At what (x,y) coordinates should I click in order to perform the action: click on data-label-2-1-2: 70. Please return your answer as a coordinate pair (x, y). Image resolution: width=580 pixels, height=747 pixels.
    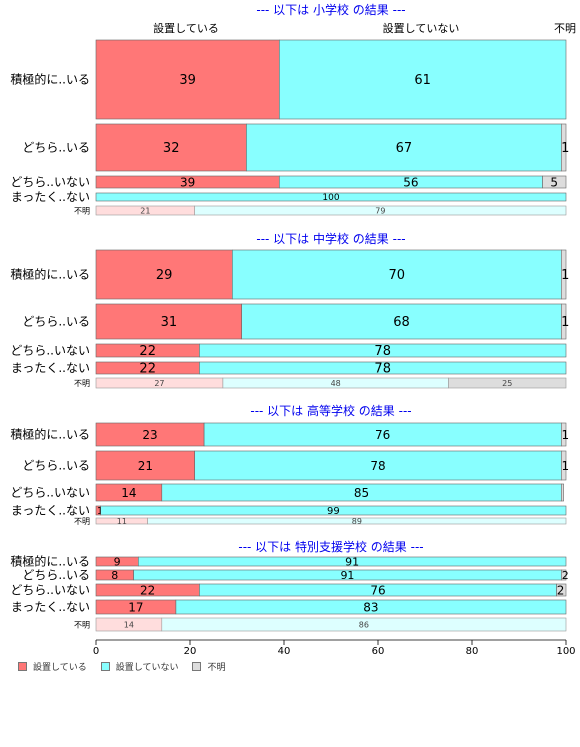
    Looking at the image, I should click on (397, 275).